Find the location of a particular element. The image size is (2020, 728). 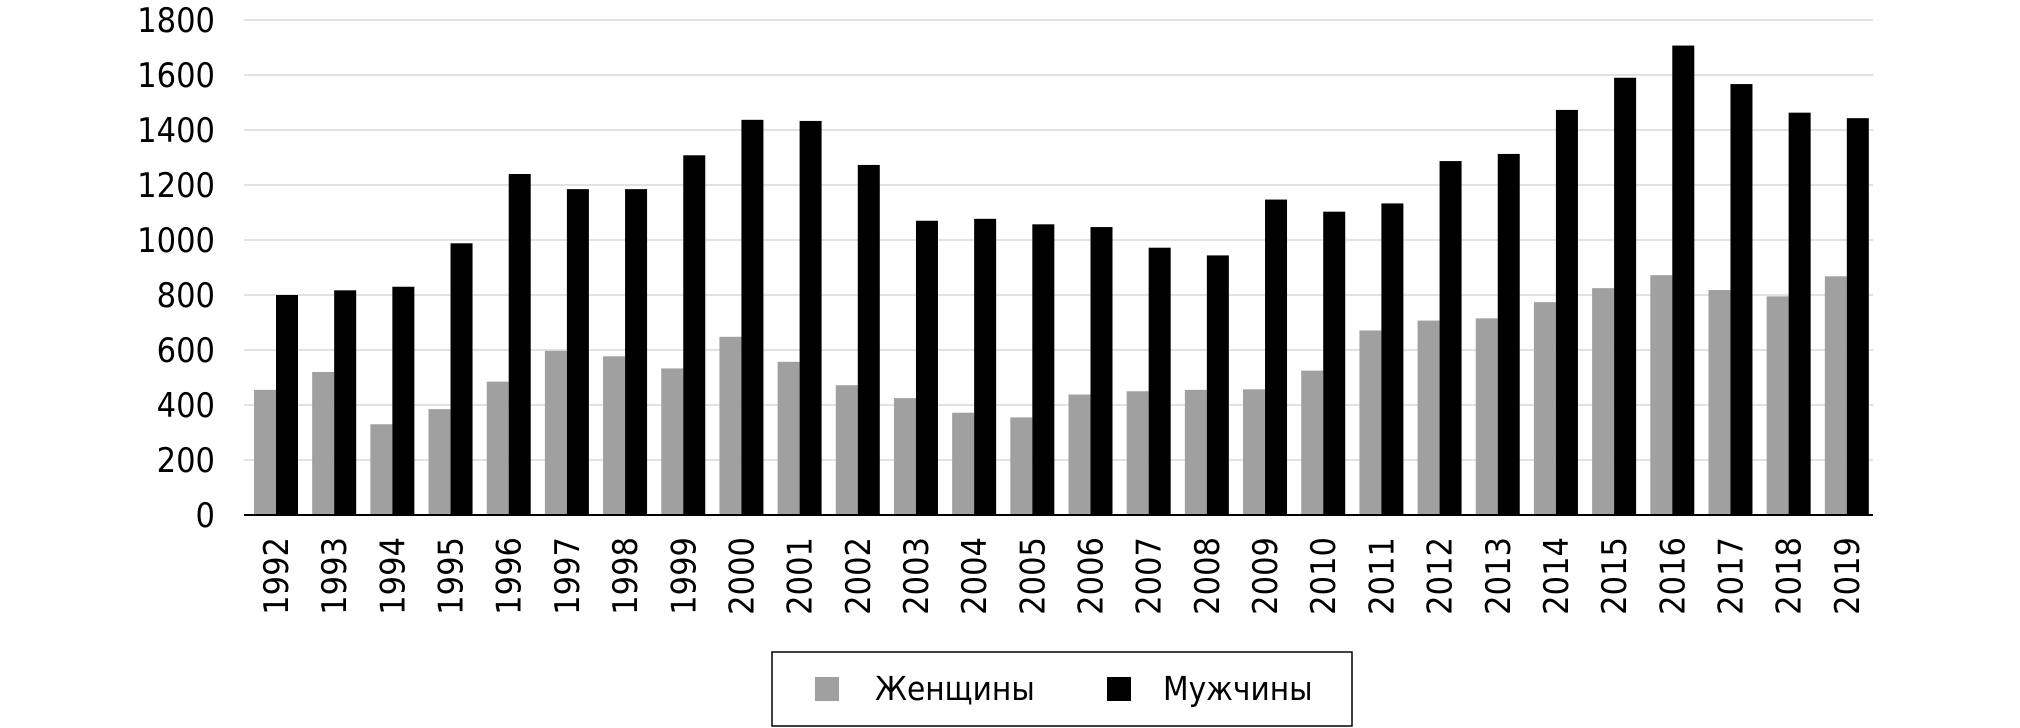

bar-women-1994 is located at coordinates (381, 469).